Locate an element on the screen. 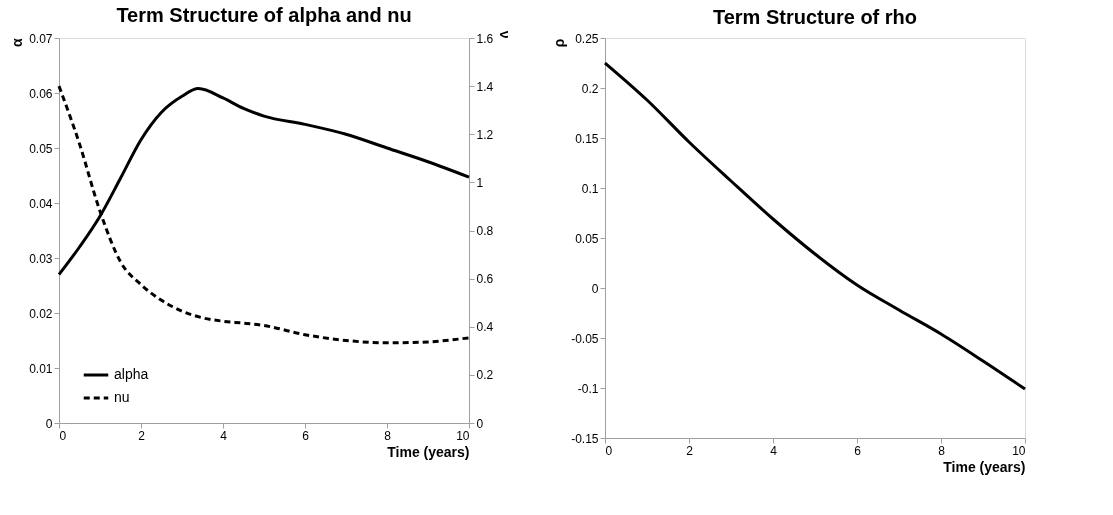 Image resolution: width=1113 pixels, height=515 pixels. y-tick-label: 0.03 is located at coordinates (41, 258).